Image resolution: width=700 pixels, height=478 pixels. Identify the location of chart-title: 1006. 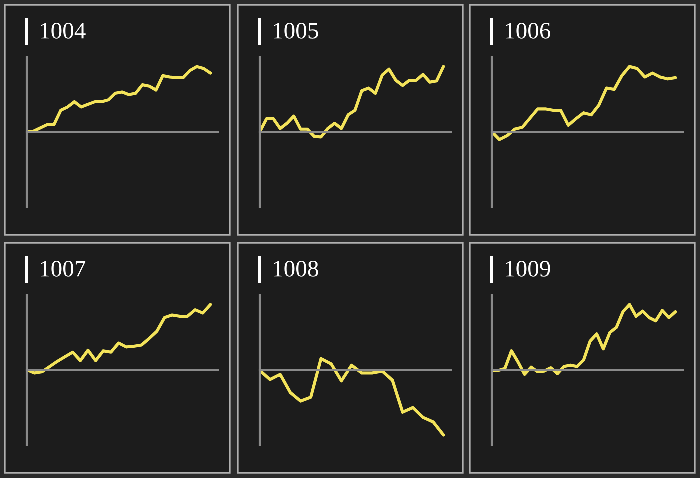
(528, 30).